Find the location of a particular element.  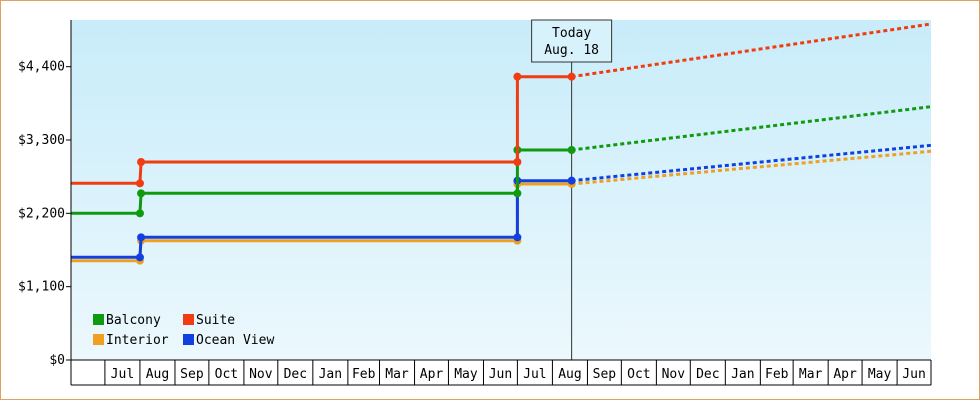

today-date-label: Aug. 18 is located at coordinates (571, 50).